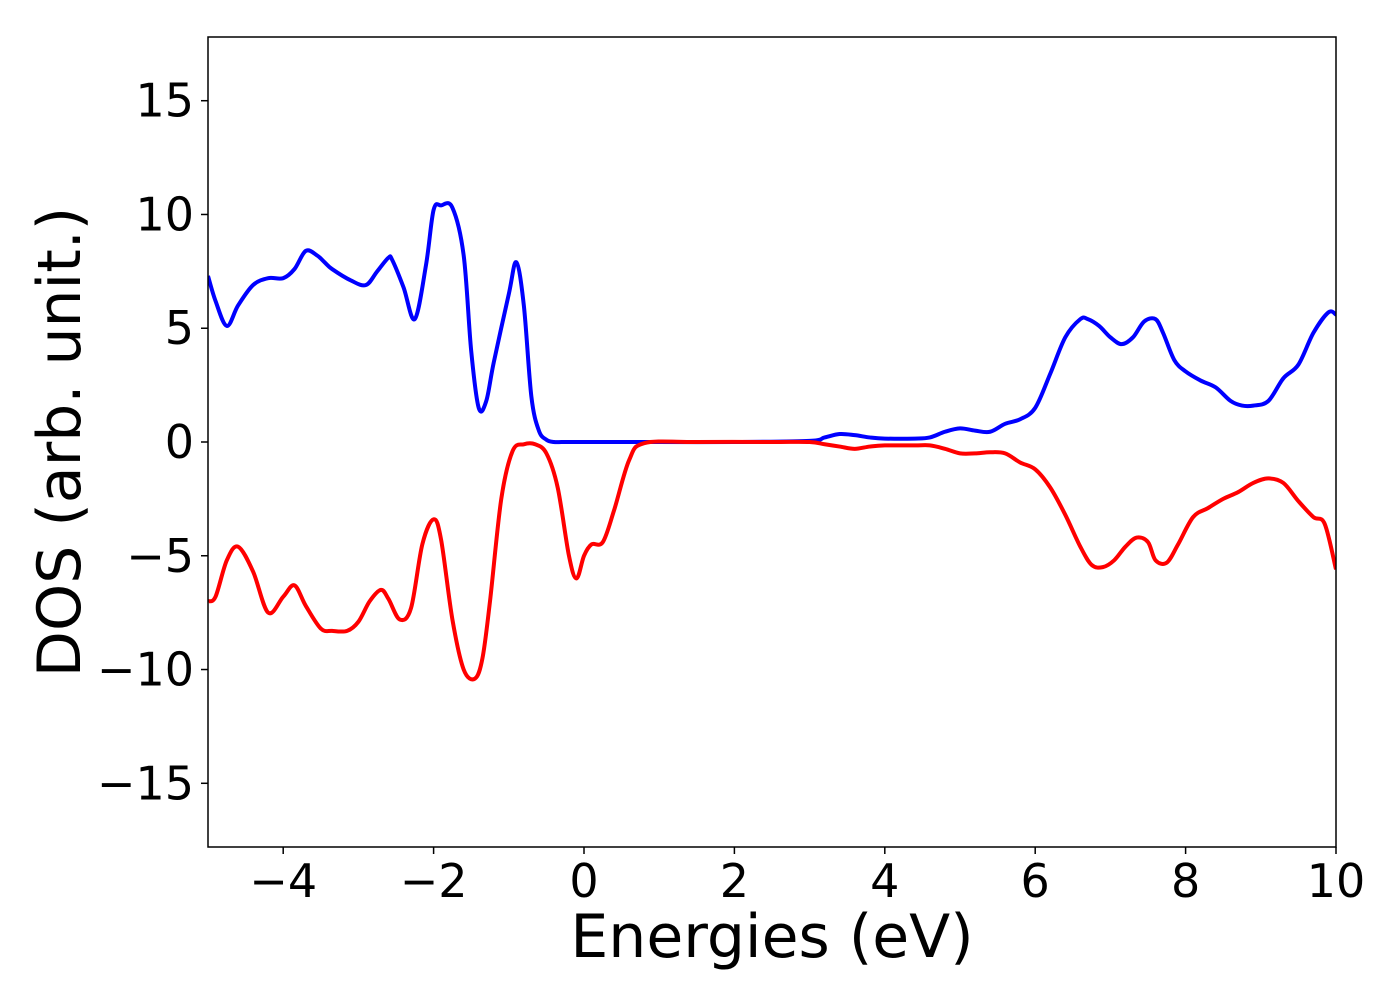  I want to click on y-axis-ticks: −15 −10 −5 0 5 10 15, so click(152, 442).